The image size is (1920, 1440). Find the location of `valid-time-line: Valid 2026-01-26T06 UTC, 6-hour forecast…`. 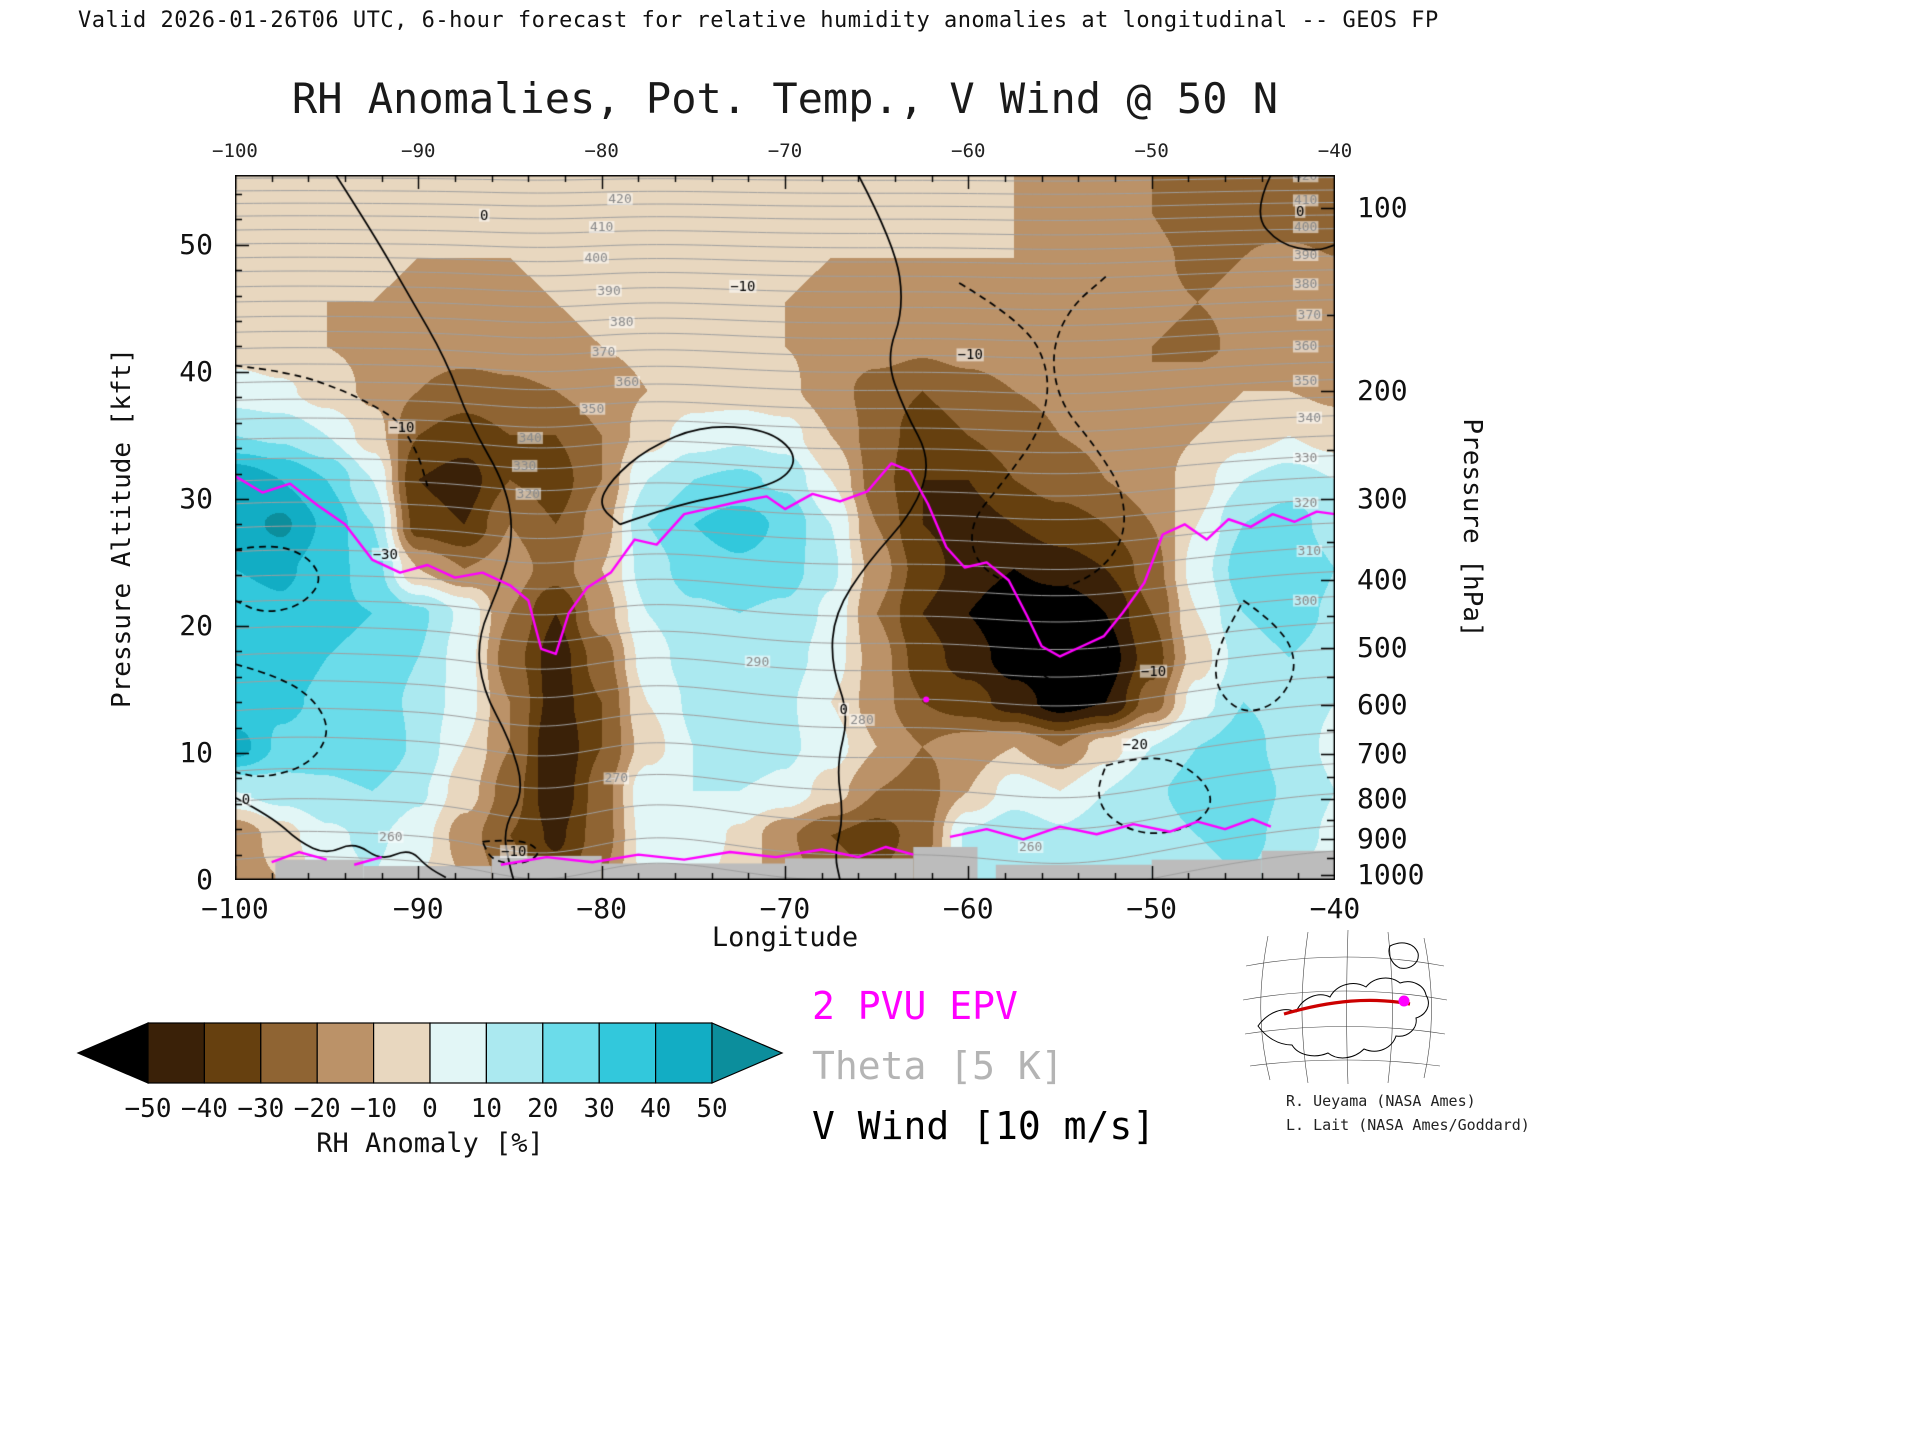

valid-time-line: Valid 2026-01-26T06 UTC, 6-hour forecast… is located at coordinates (758, 20).